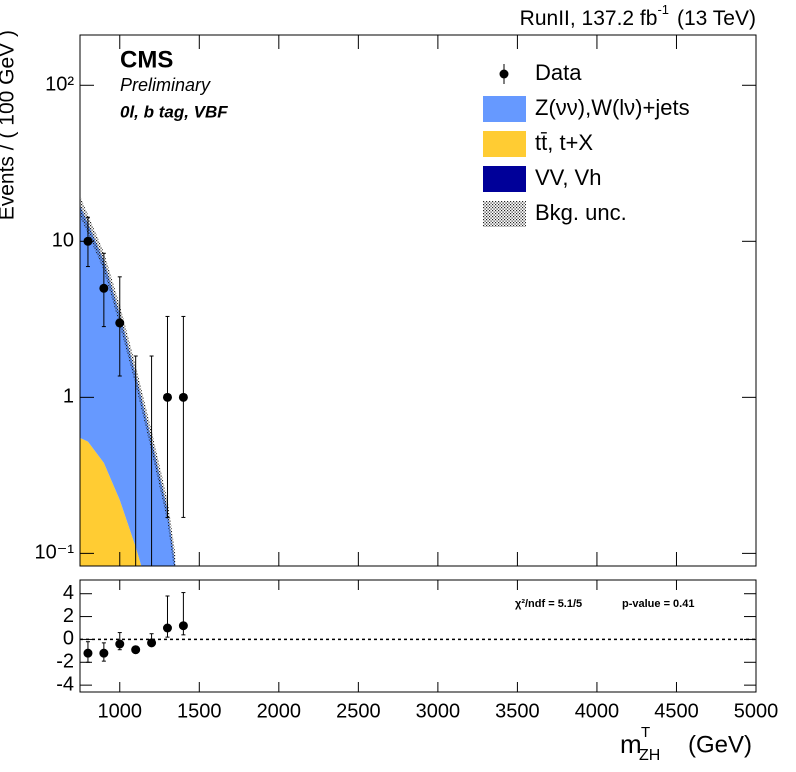 The height and width of the screenshot is (772, 796). I want to click on chi2: χ²/ndf = 5.1/5, so click(548, 604).